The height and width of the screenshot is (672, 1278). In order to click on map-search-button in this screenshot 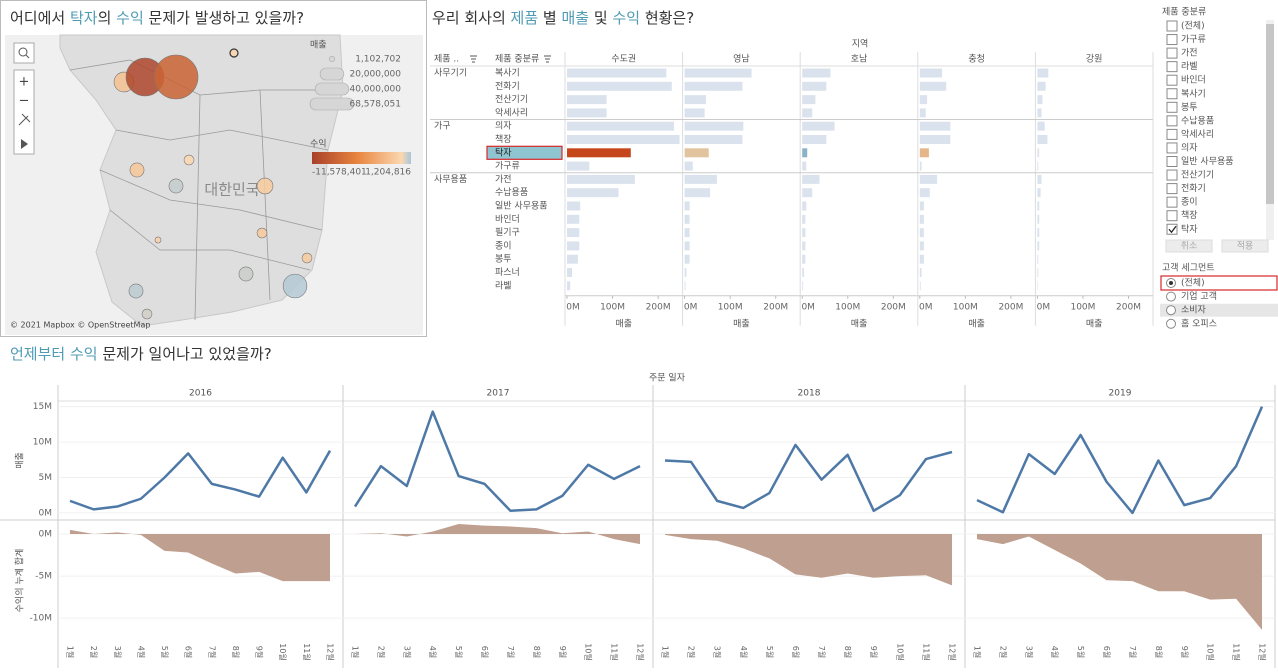, I will do `click(24, 53)`.